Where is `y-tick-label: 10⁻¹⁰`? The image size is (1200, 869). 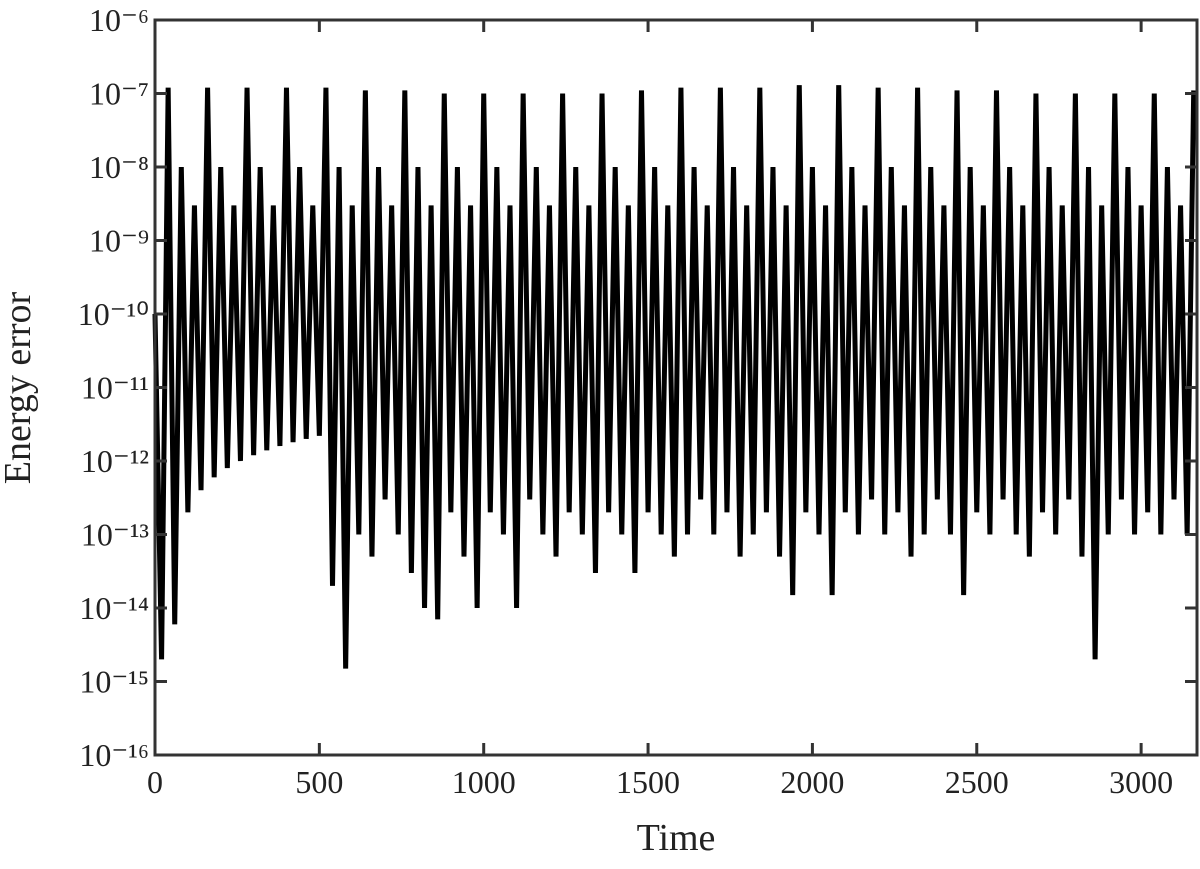
y-tick-label: 10⁻¹⁰ is located at coordinates (113, 314).